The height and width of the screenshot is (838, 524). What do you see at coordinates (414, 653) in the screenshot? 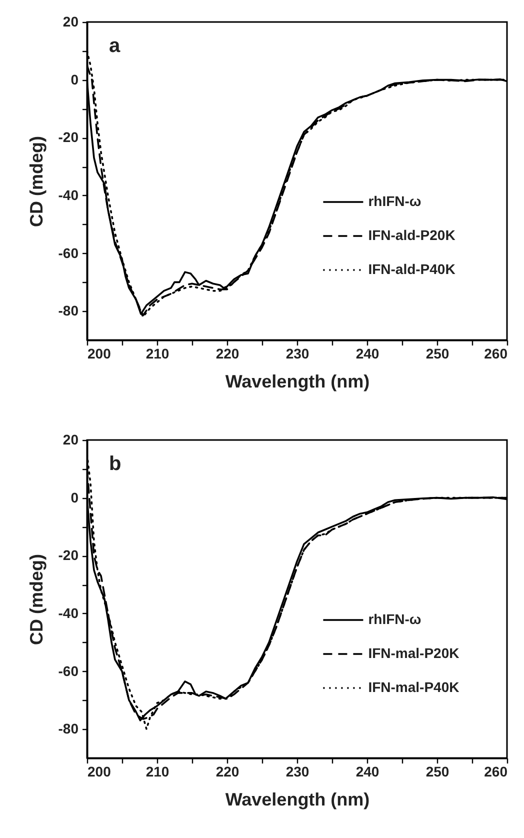
I see `legend-label: IFN-mal-P20K` at bounding box center [414, 653].